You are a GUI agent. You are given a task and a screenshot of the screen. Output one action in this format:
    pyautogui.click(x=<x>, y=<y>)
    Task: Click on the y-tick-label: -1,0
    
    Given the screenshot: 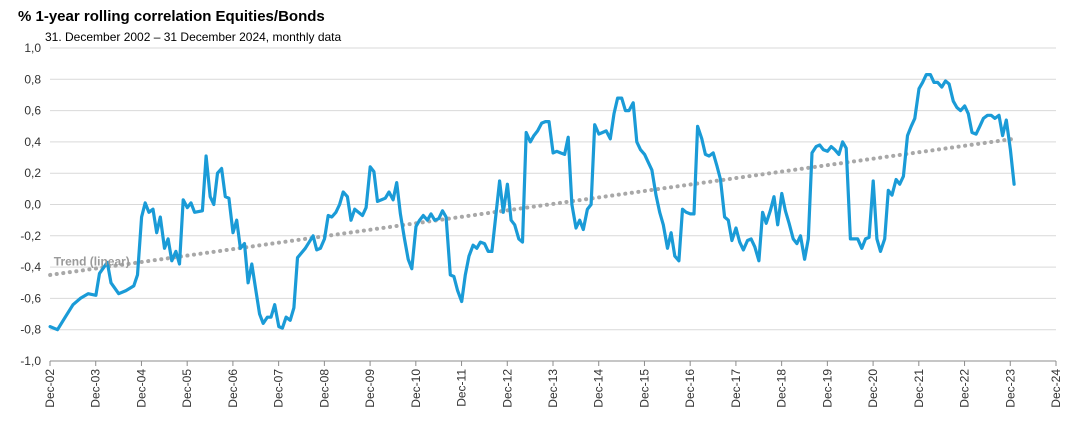 What is the action you would take?
    pyautogui.click(x=30, y=361)
    